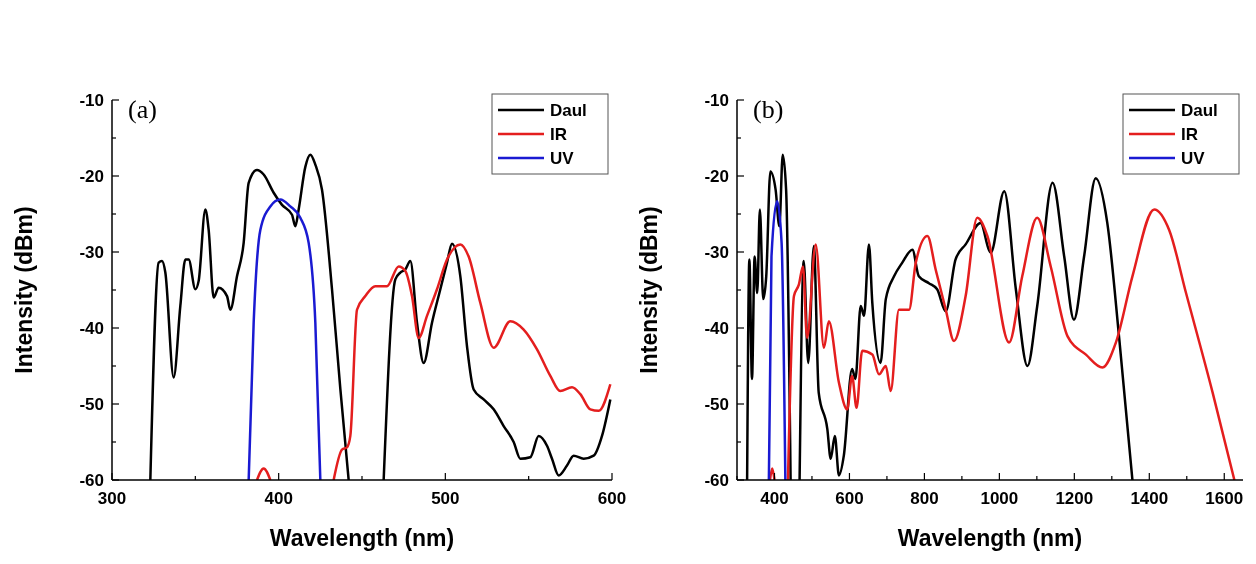 Image resolution: width=1256 pixels, height=564 pixels. Describe the element at coordinates (142, 109) in the screenshot. I see `chart-title: (a)` at that location.